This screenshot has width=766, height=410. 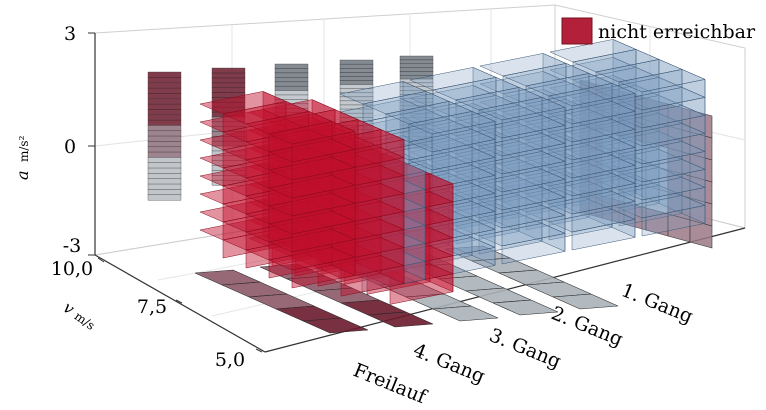 What do you see at coordinates (390, 384) in the screenshot?
I see `x-tick-label-freilauf: Freilauf` at bounding box center [390, 384].